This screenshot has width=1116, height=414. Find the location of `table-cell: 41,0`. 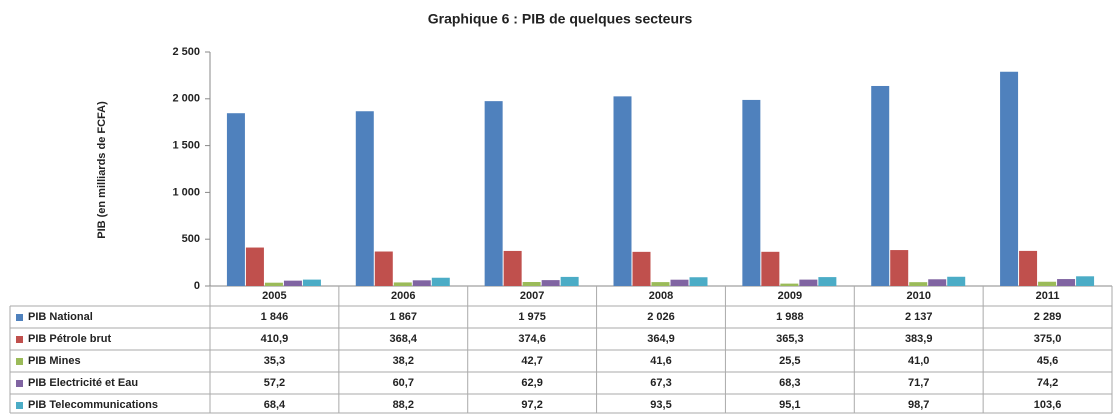

table-cell: 41,0 is located at coordinates (918, 361).